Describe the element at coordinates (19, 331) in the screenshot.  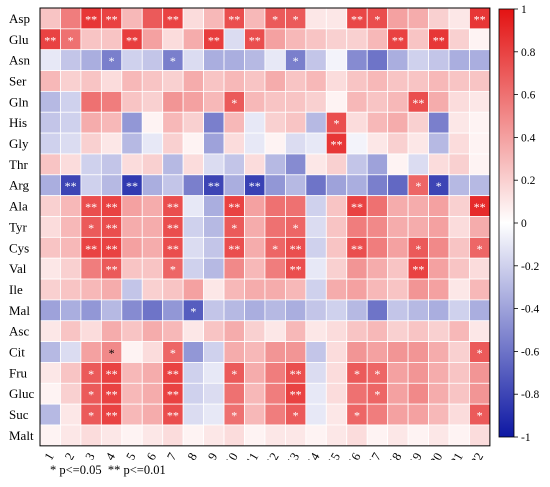
I see `row-label: Asc` at that location.